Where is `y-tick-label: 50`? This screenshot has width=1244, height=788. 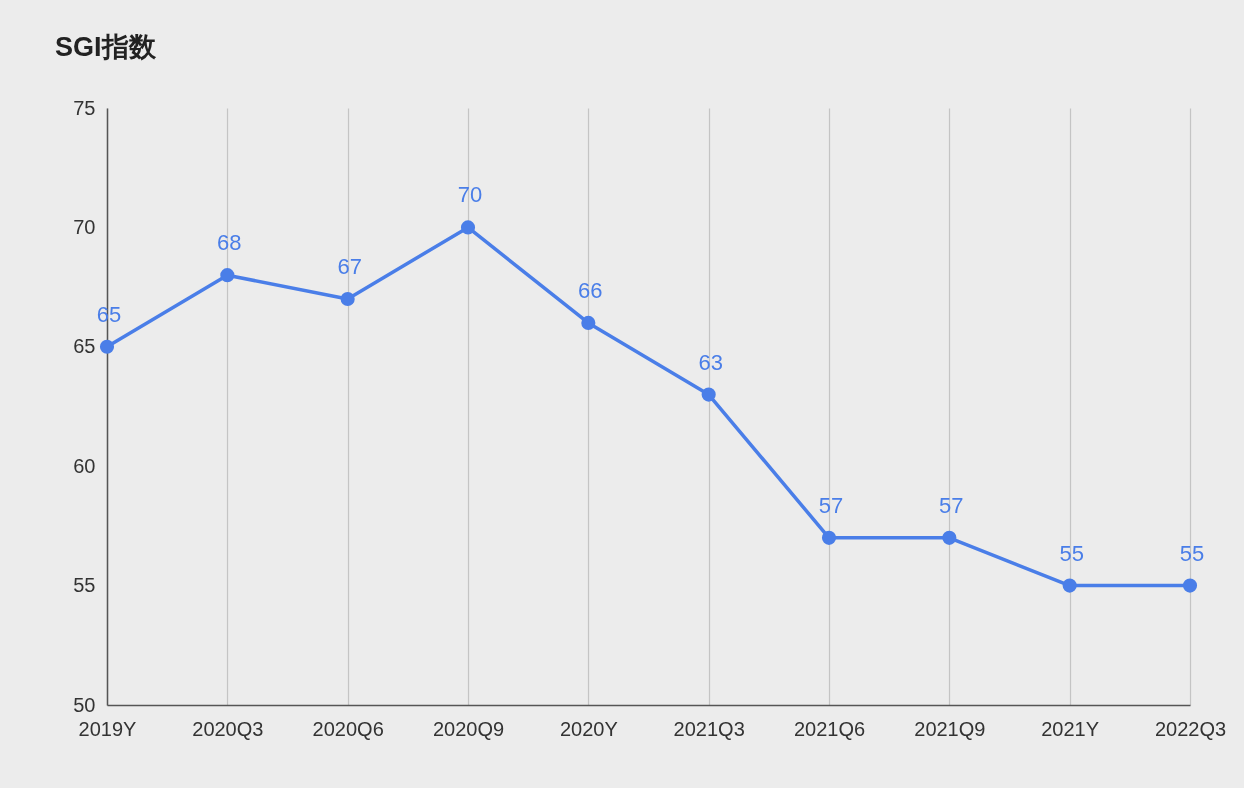
y-tick-label: 50 is located at coordinates (84, 704).